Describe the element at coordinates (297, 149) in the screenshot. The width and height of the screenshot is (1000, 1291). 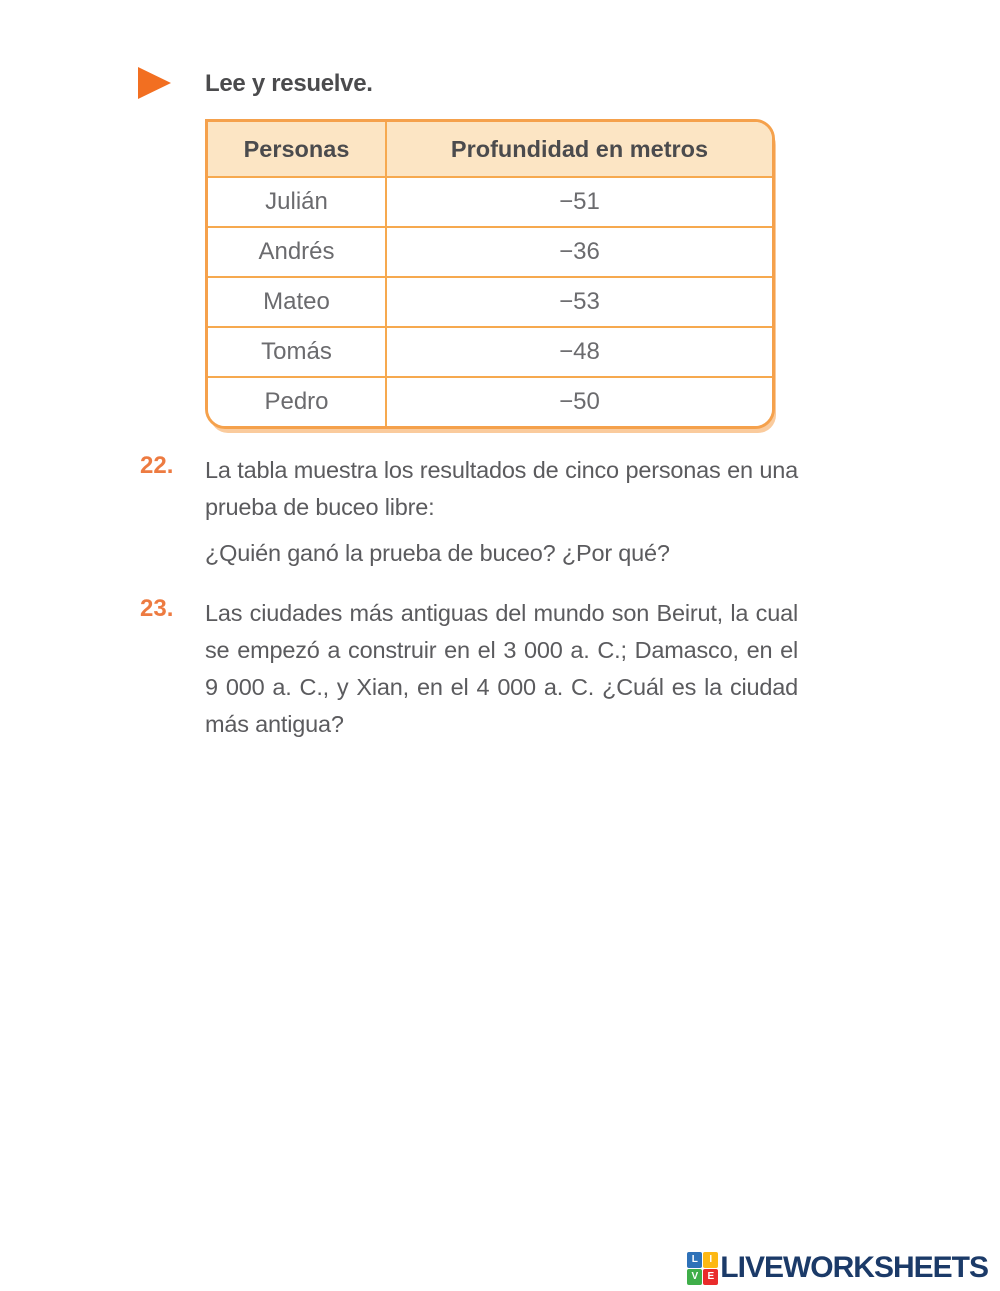
I see `table-header-personas: Personas` at that location.